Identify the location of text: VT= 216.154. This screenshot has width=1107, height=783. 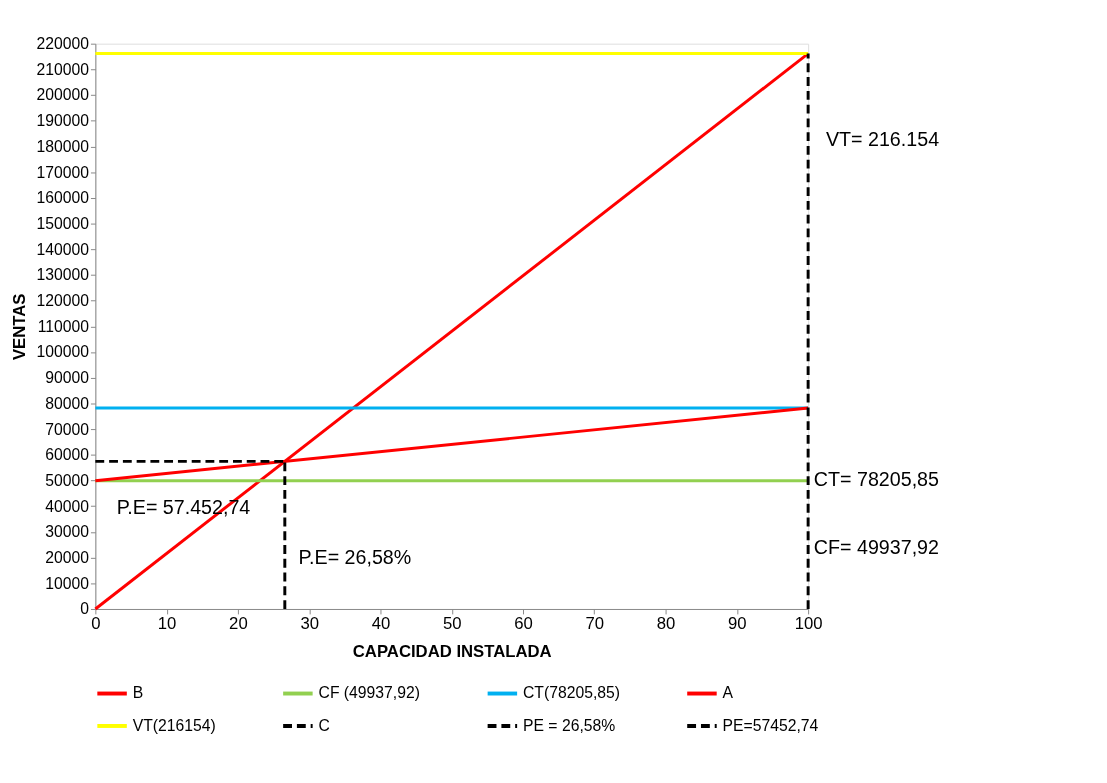
(882, 138).